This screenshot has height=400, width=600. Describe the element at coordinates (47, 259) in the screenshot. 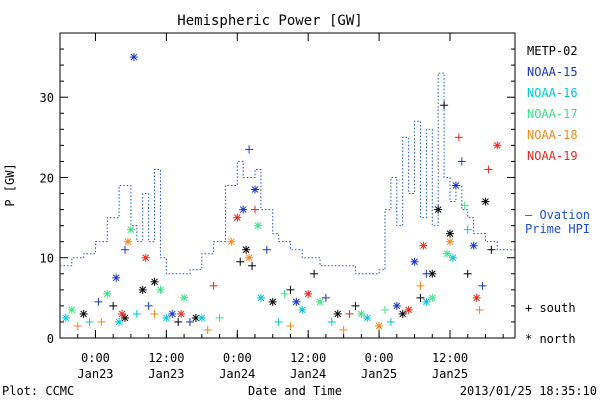

I see `y-tick-label: 10` at that location.